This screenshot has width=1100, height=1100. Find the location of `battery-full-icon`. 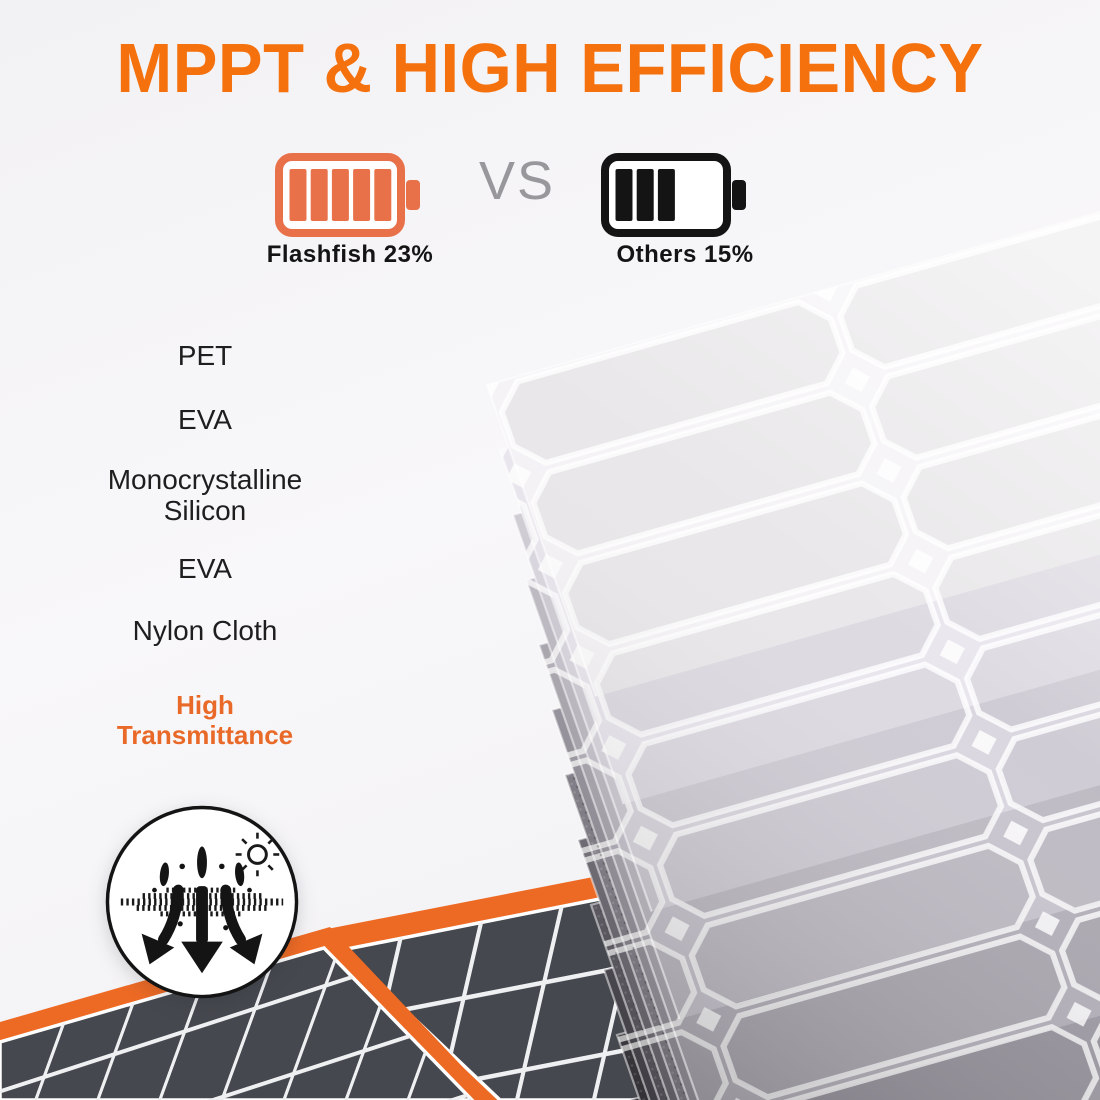

battery-full-icon is located at coordinates (347, 195).